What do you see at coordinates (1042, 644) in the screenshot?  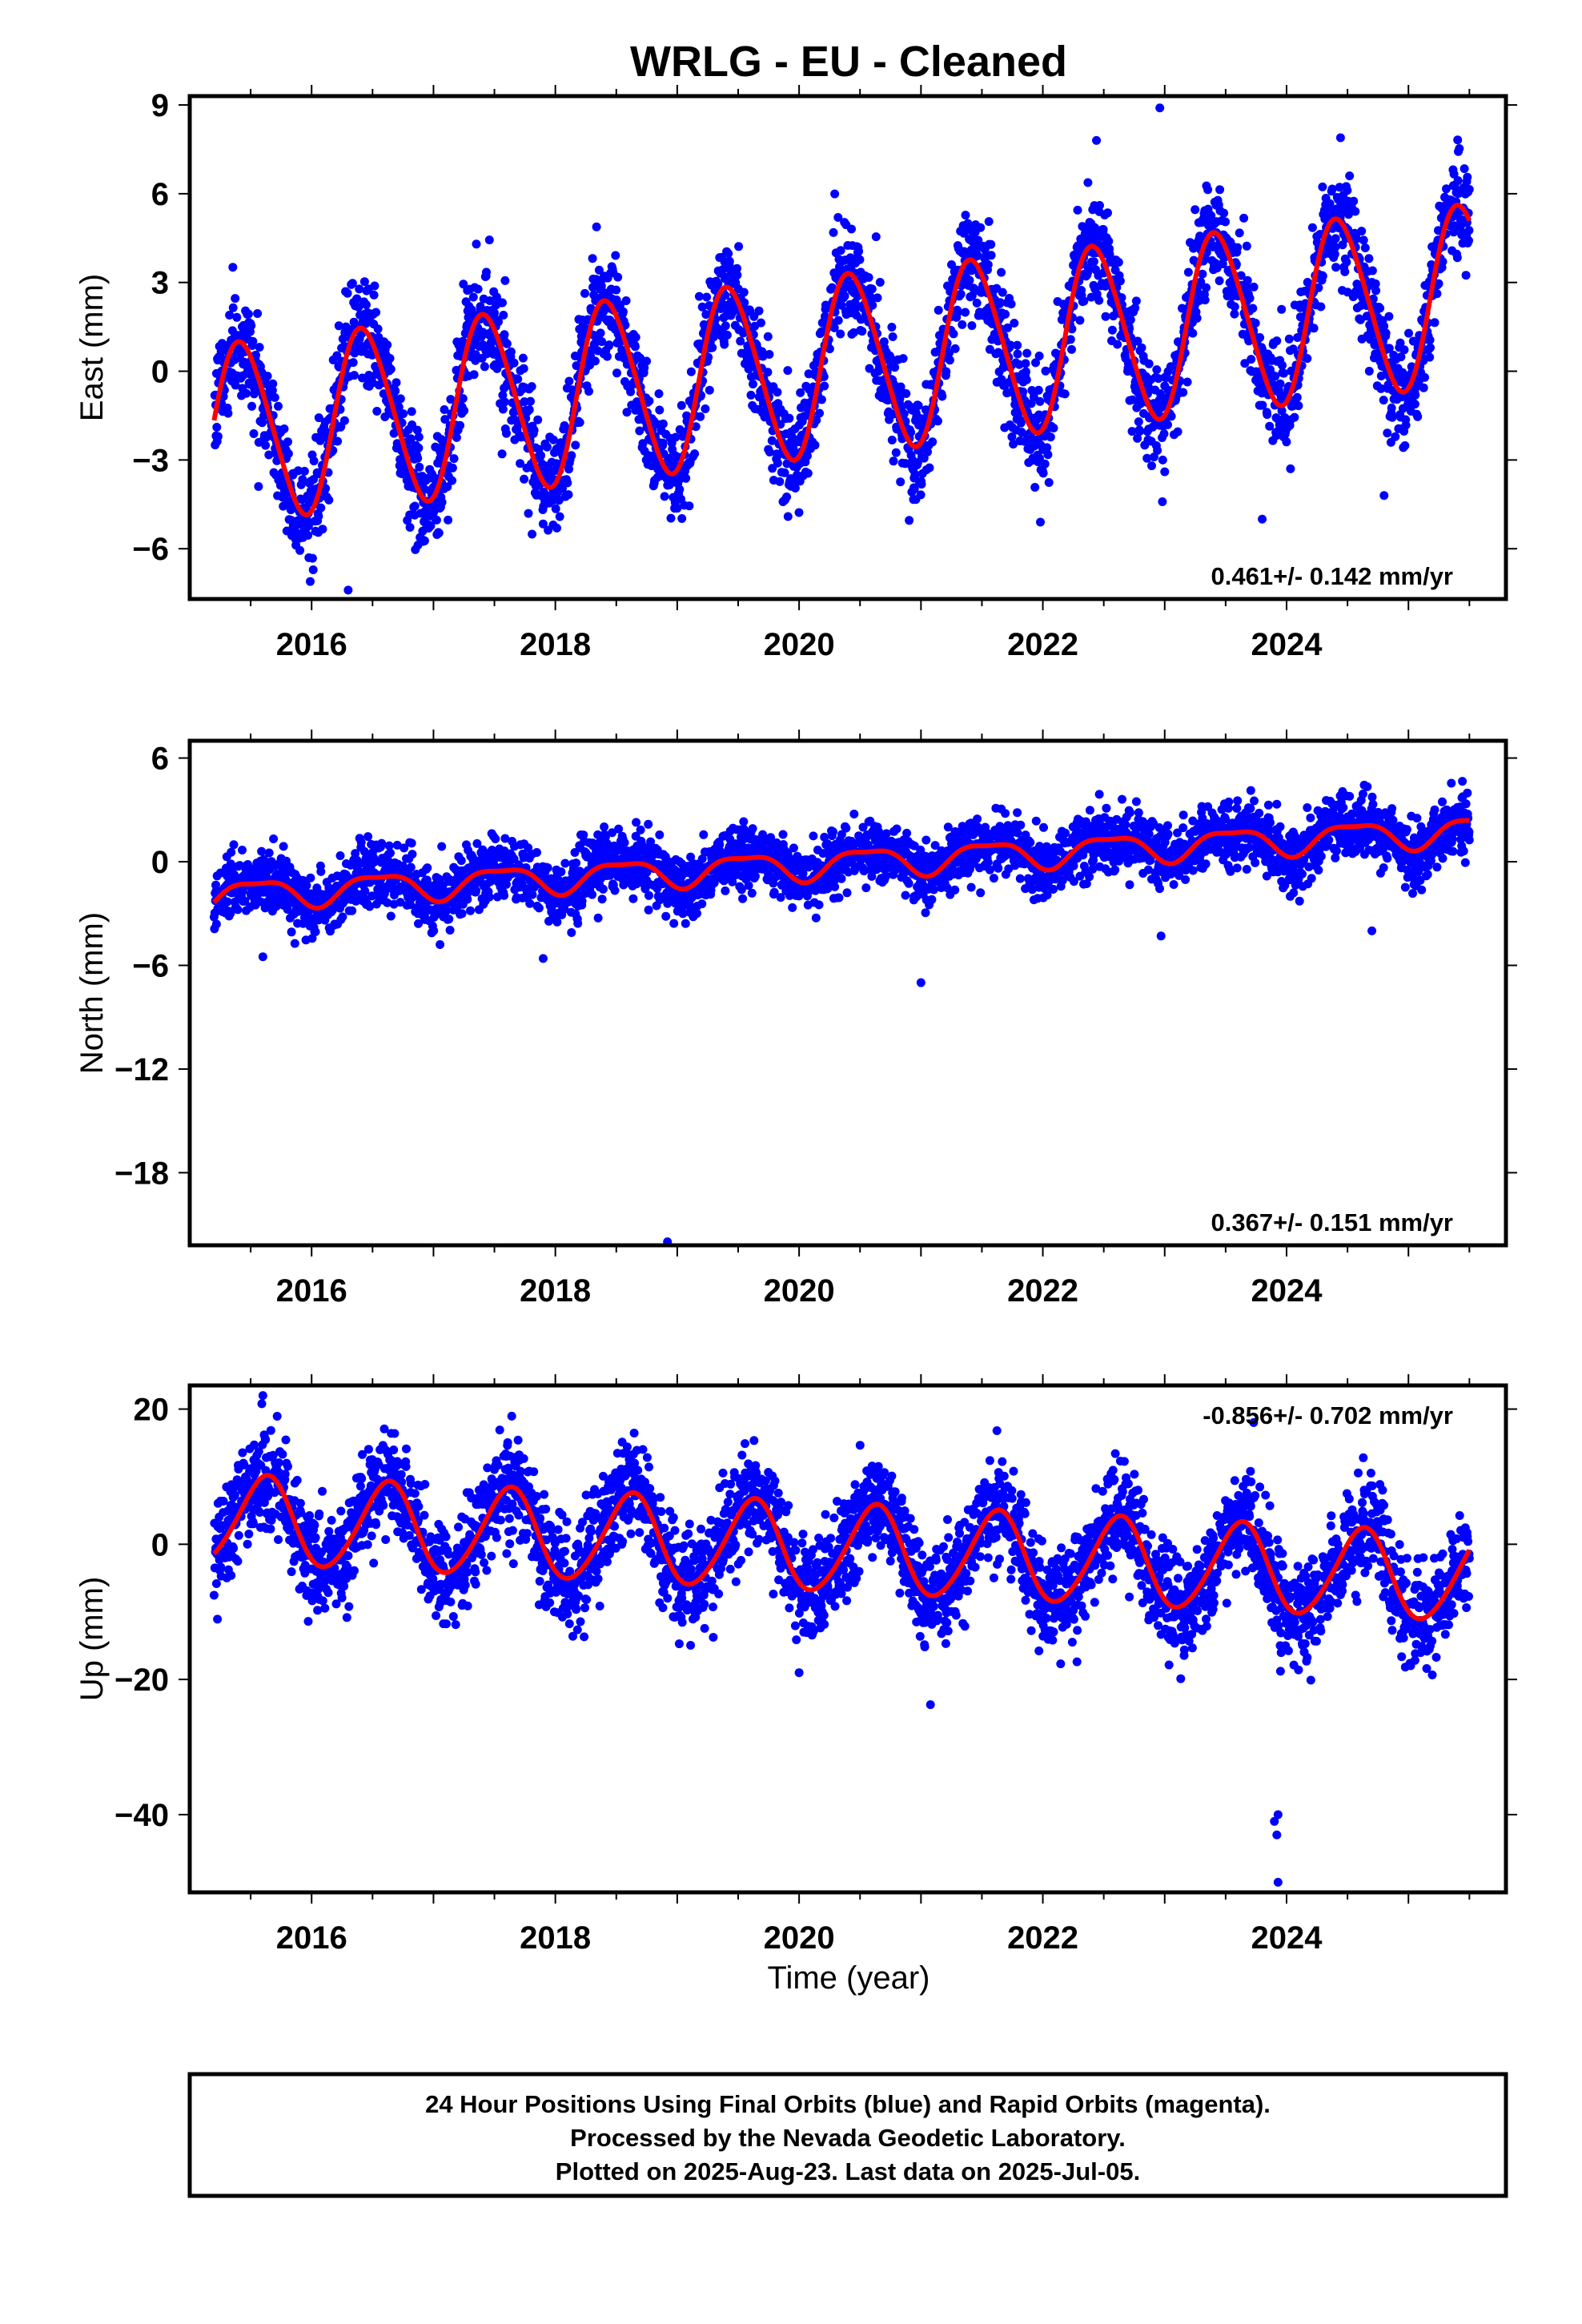 I see `x-tick-label: 2022` at bounding box center [1042, 644].